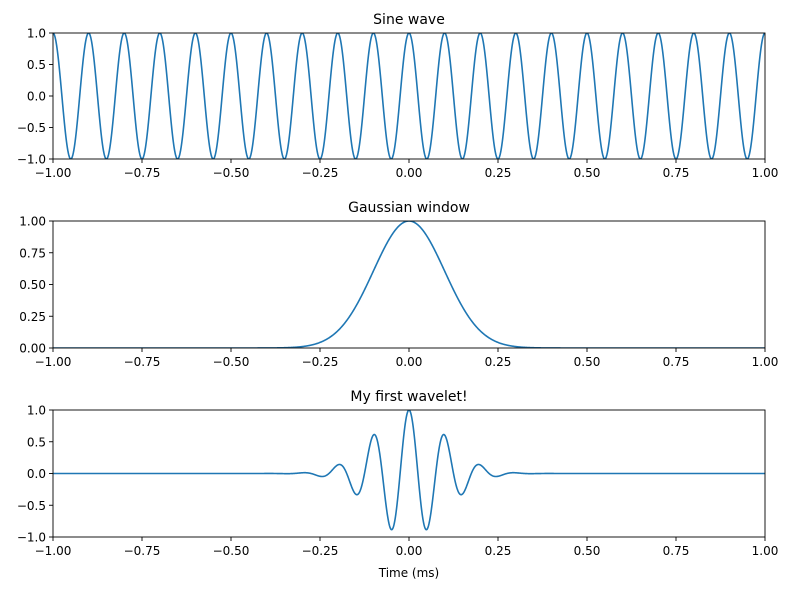 This screenshot has width=790, height=590. What do you see at coordinates (408, 397) in the screenshot?
I see `subplot-title: My first wavelet!` at bounding box center [408, 397].